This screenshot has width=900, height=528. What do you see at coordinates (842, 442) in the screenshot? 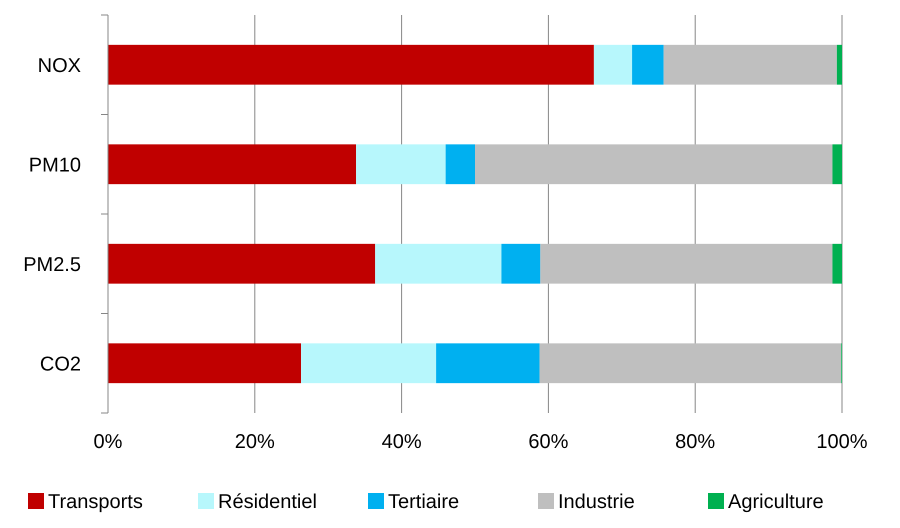
I see `x-tick-label: 100%` at bounding box center [842, 442].